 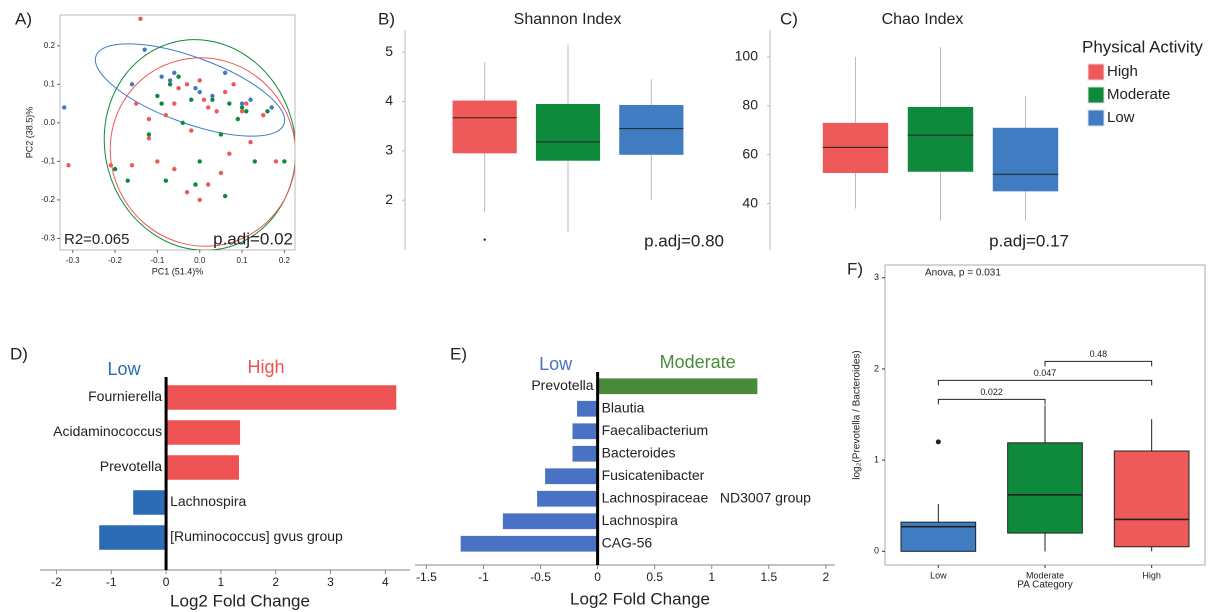 What do you see at coordinates (623, 407) in the screenshot?
I see `category-label: Blautia` at bounding box center [623, 407].